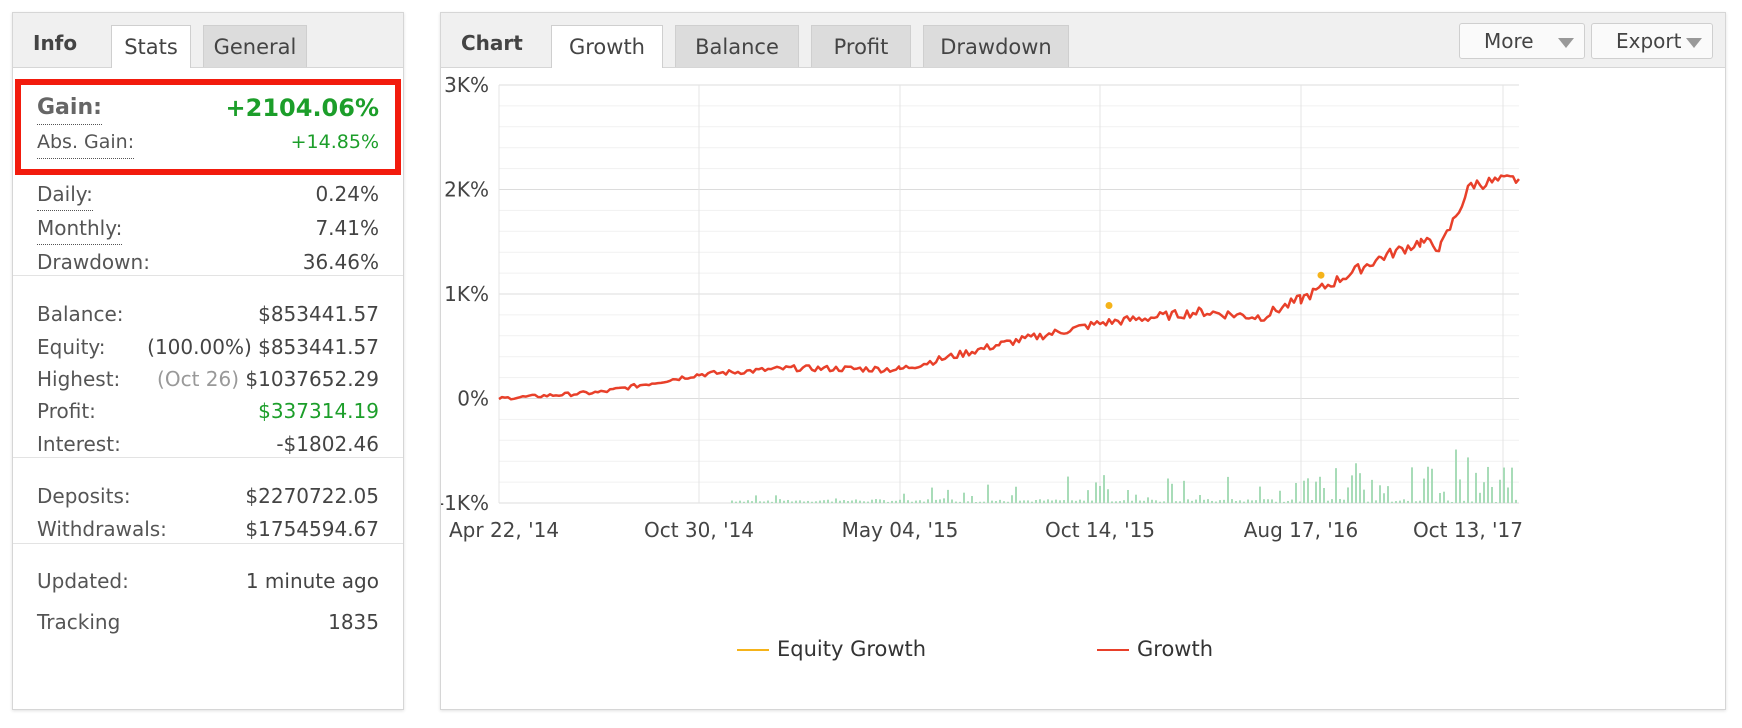  Describe the element at coordinates (71, 347) in the screenshot. I see `equity-label: Equity:` at that location.